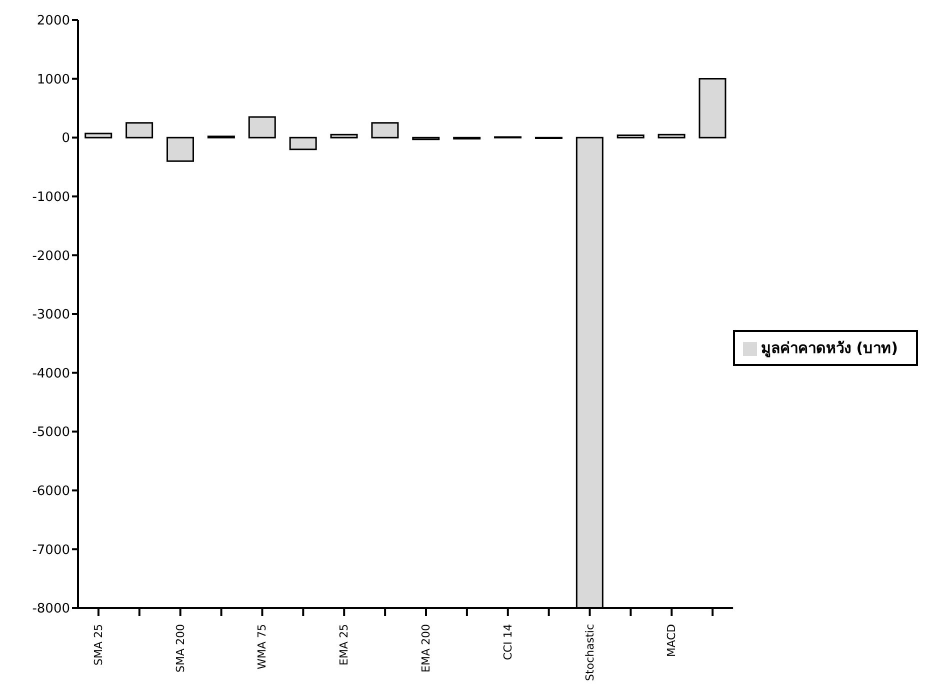 Image resolution: width=939 pixels, height=693 pixels. I want to click on x-tick-label: MACD, so click(671, 640).